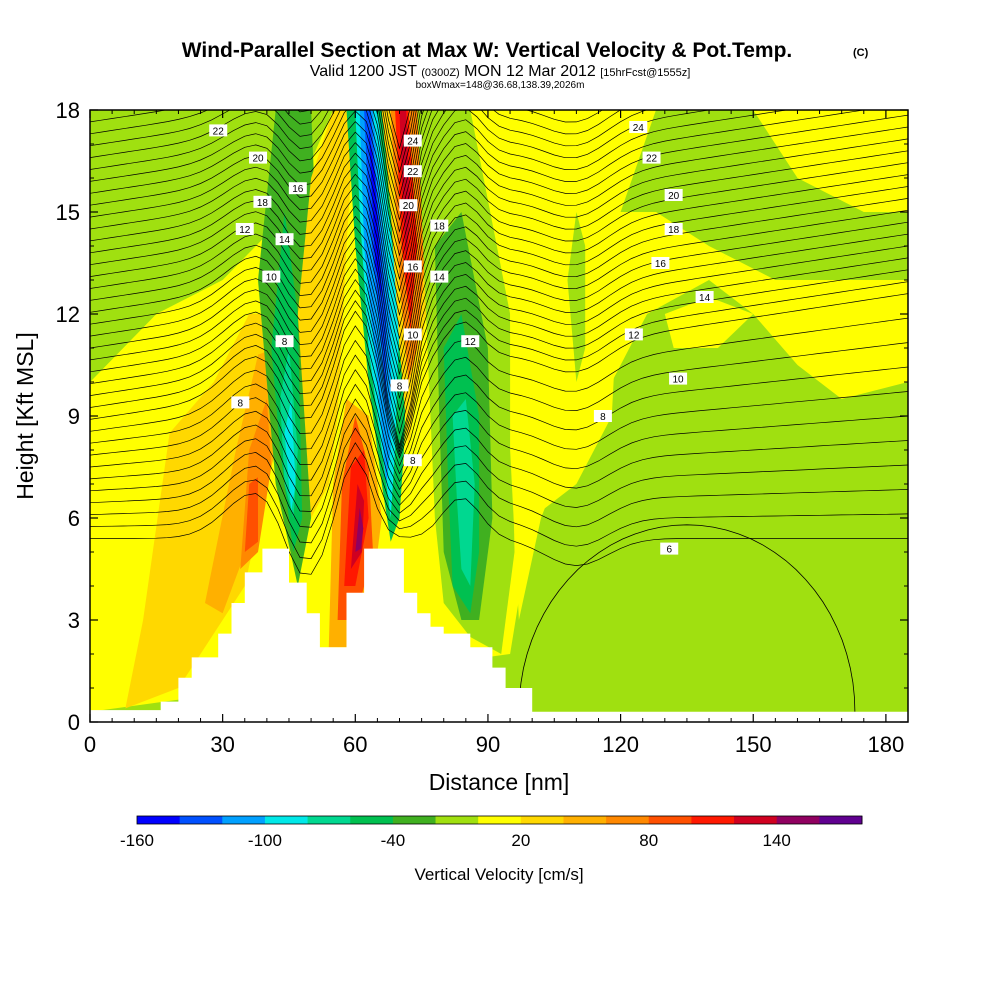  I want to click on y-tick-label: 12, so click(68, 314).